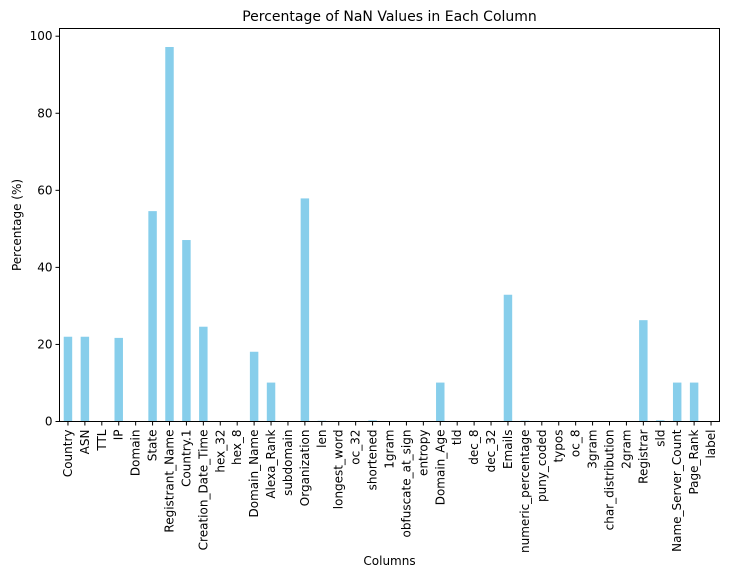 This screenshot has width=739, height=579. Describe the element at coordinates (41, 36) in the screenshot. I see `y-tick-label: 100` at that location.